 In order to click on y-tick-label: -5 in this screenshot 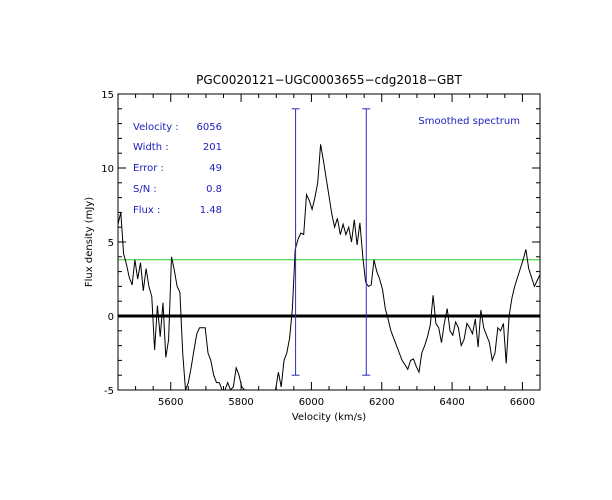, I will do `click(109, 391)`.